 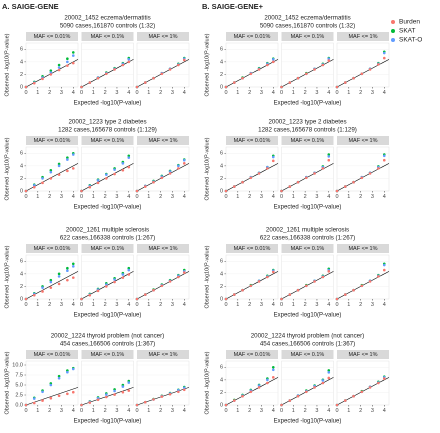 I want to click on y-tick-label: 6, so click(x=221, y=50).